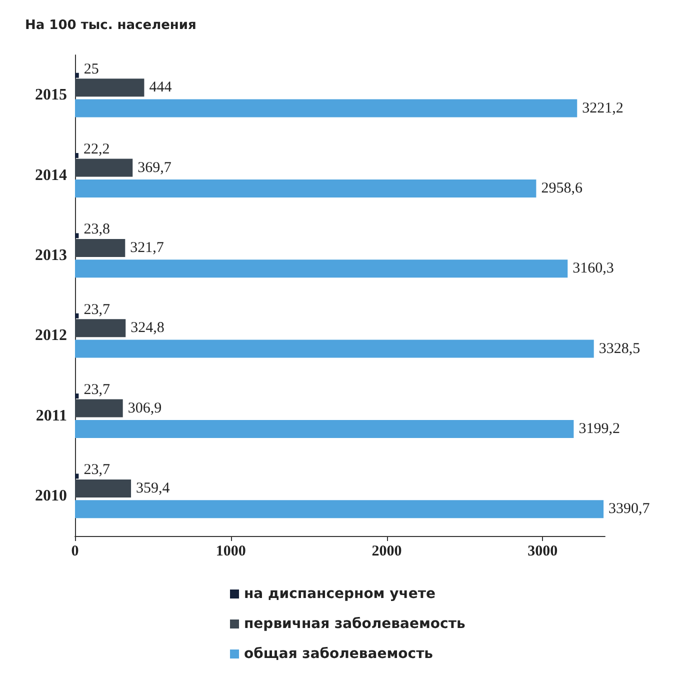  Describe the element at coordinates (147, 328) in the screenshot. I see `data-label: 324,8` at that location.